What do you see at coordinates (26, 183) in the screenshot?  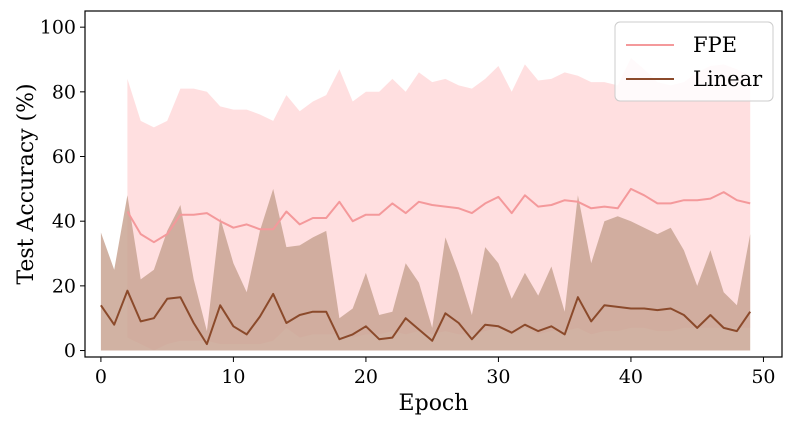 I see `y-axis-label: Test Accuracy (%)` at bounding box center [26, 183].